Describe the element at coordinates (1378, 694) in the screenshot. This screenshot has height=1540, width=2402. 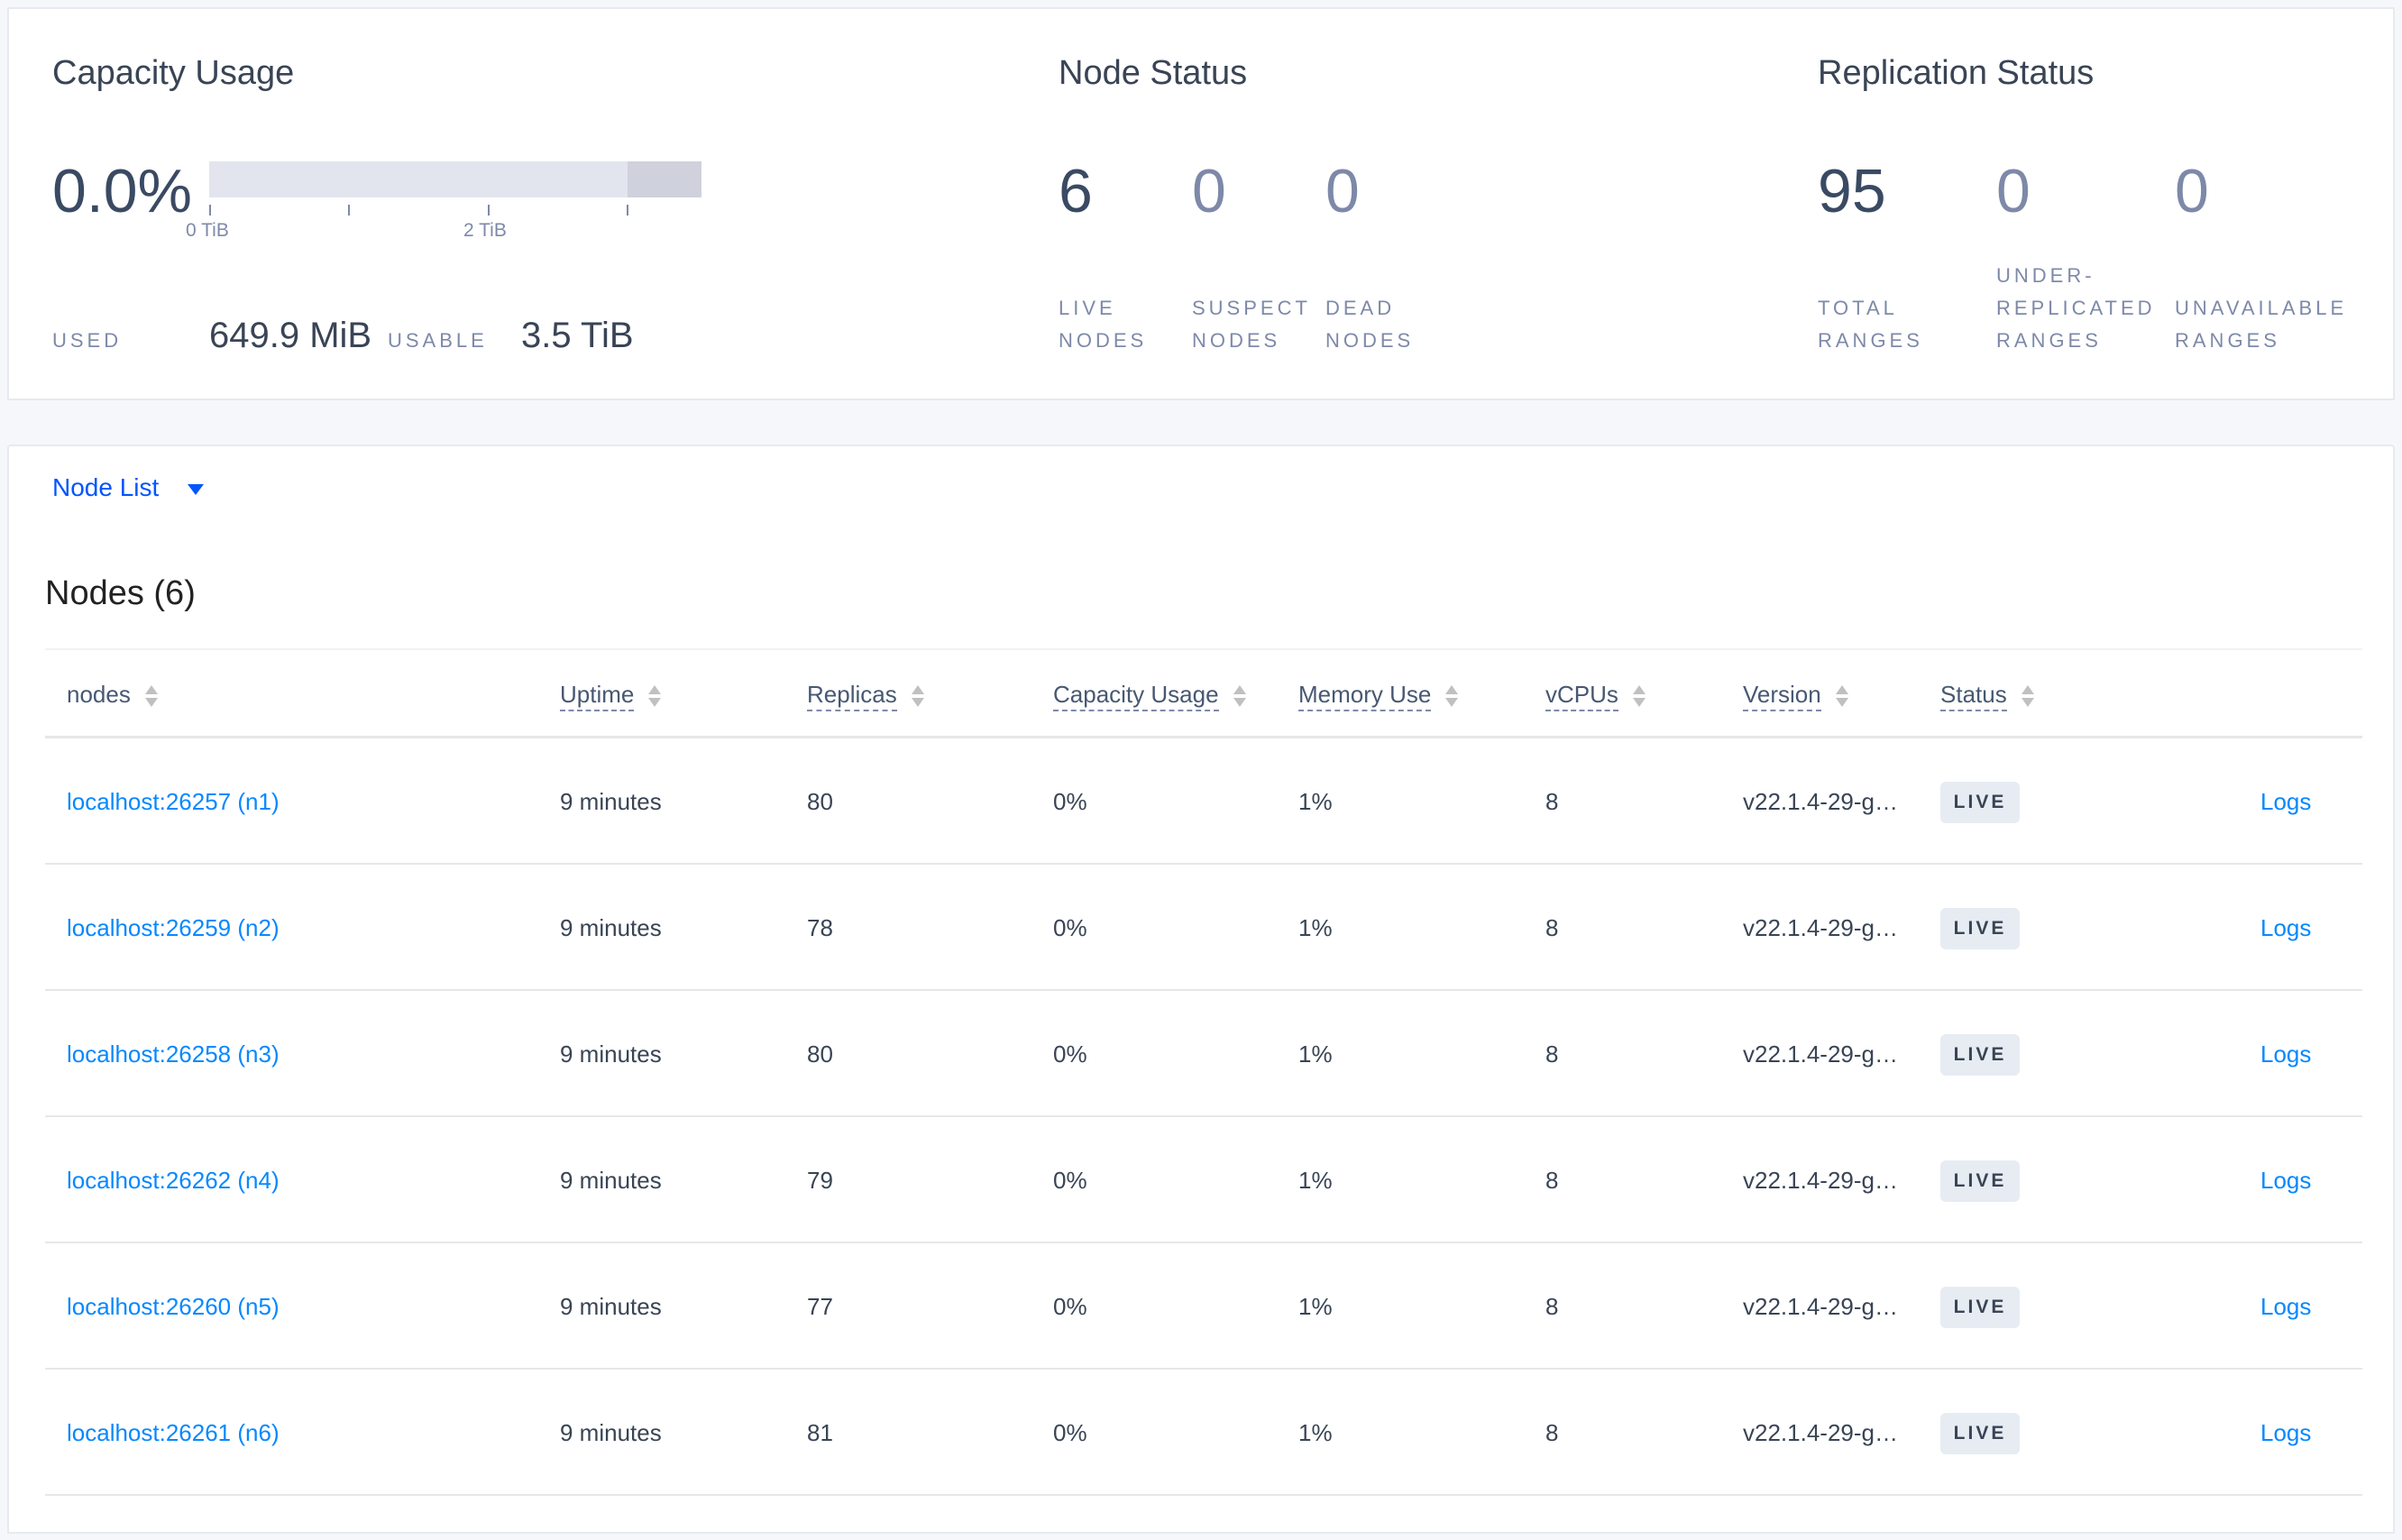
I see `column-header-memory-use: Memory Use` at that location.